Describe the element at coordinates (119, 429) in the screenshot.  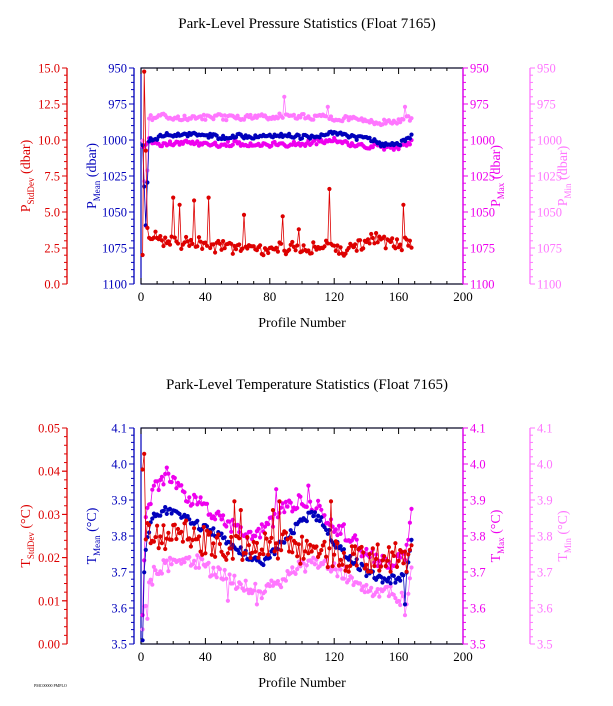
I see `mean-axis-tick-label: 4.1` at that location.